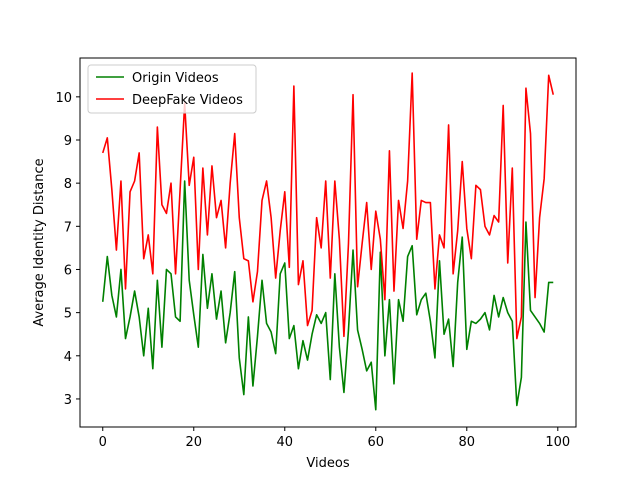 This screenshot has width=640, height=480. What do you see at coordinates (284, 442) in the screenshot?
I see `x-tick-label: 40` at bounding box center [284, 442].